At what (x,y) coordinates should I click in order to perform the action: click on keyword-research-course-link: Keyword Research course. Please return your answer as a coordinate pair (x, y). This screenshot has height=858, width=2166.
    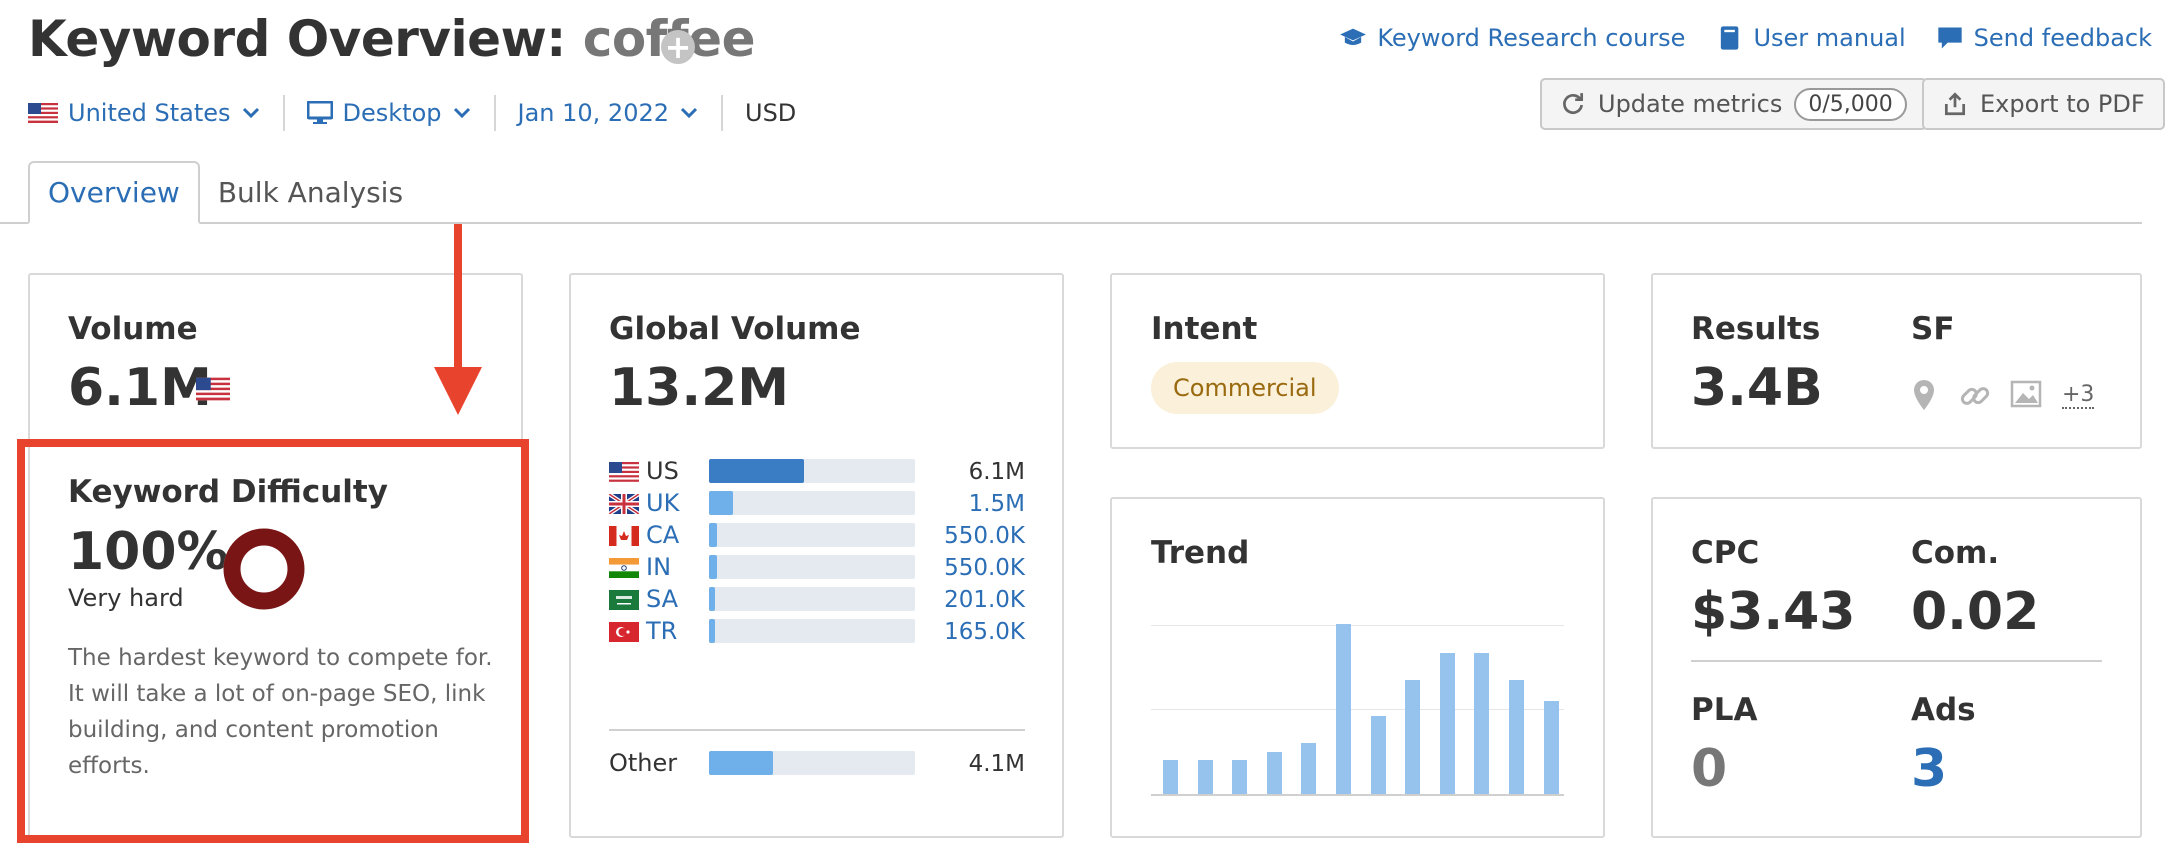
    Looking at the image, I should click on (1512, 38).